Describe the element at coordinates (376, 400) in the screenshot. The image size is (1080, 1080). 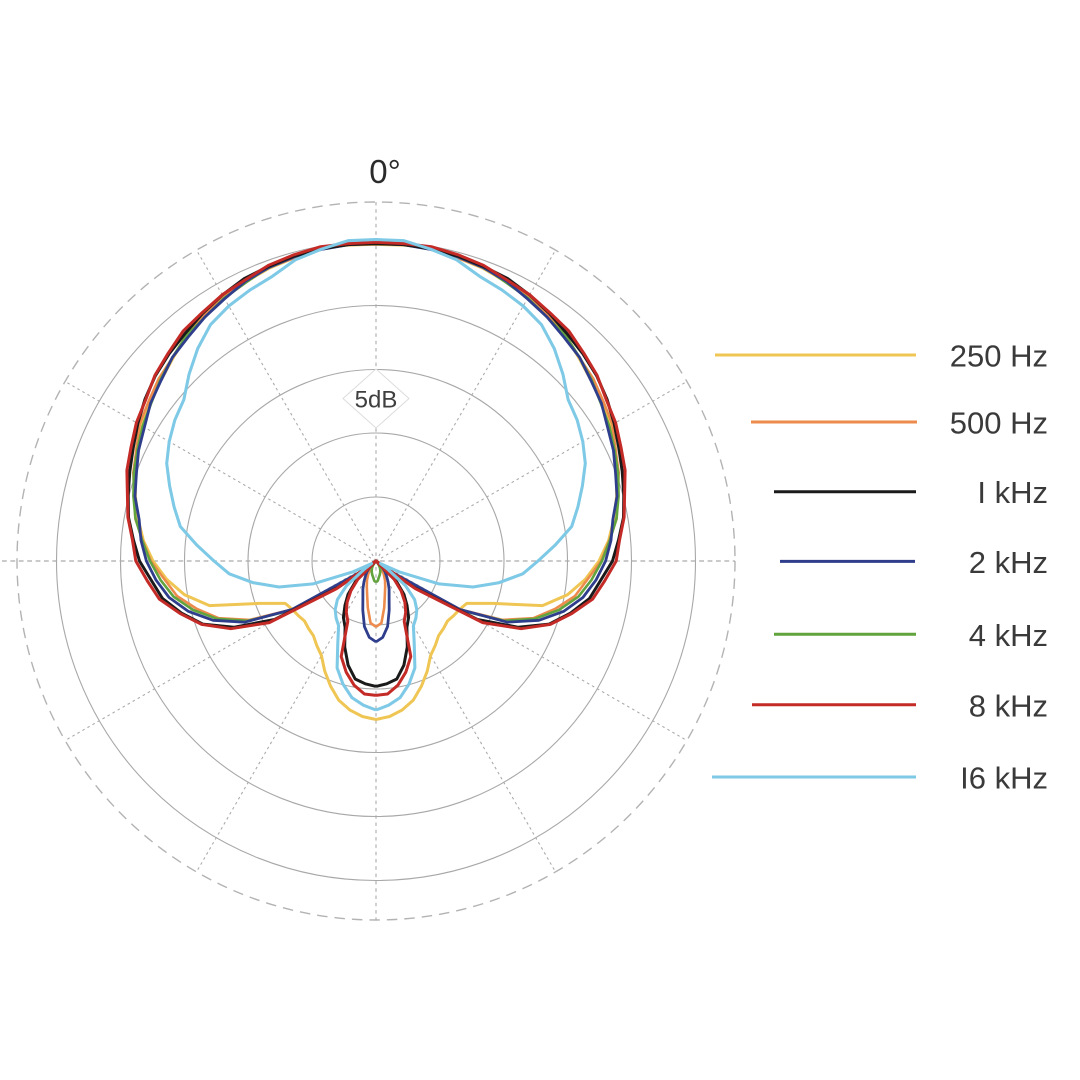
I see `svg-text: 5dB` at that location.